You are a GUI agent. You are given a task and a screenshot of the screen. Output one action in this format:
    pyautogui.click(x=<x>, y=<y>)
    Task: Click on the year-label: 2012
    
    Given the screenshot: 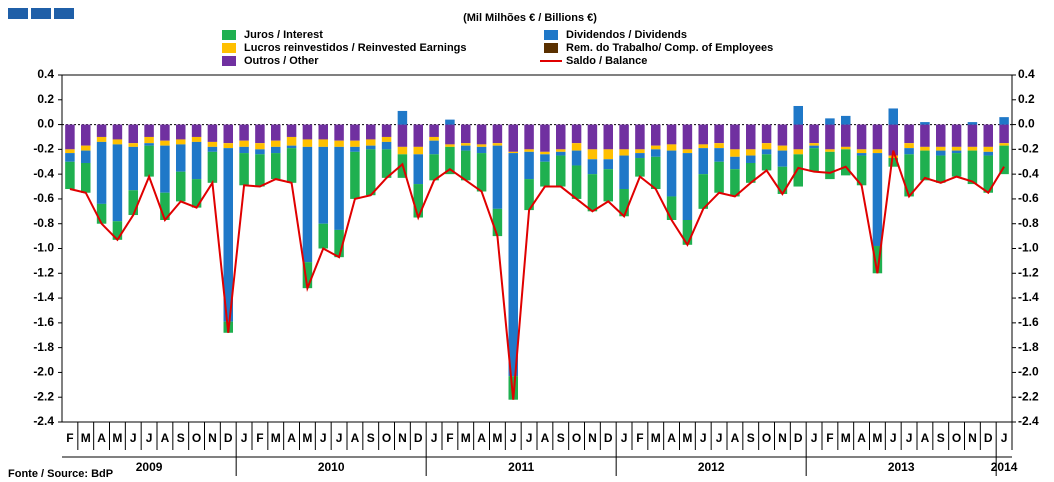 What is the action you would take?
    pyautogui.click(x=711, y=467)
    